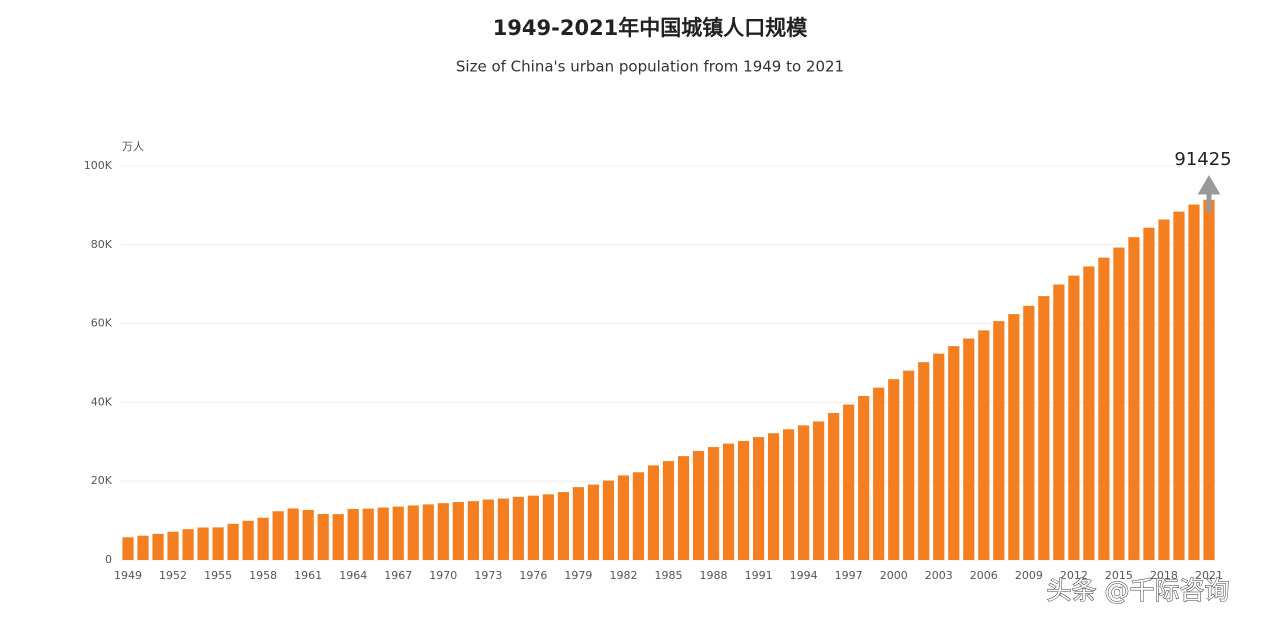 This screenshot has width=1276, height=626. Describe the element at coordinates (353, 575) in the screenshot. I see `x-tick-label: 1964` at that location.